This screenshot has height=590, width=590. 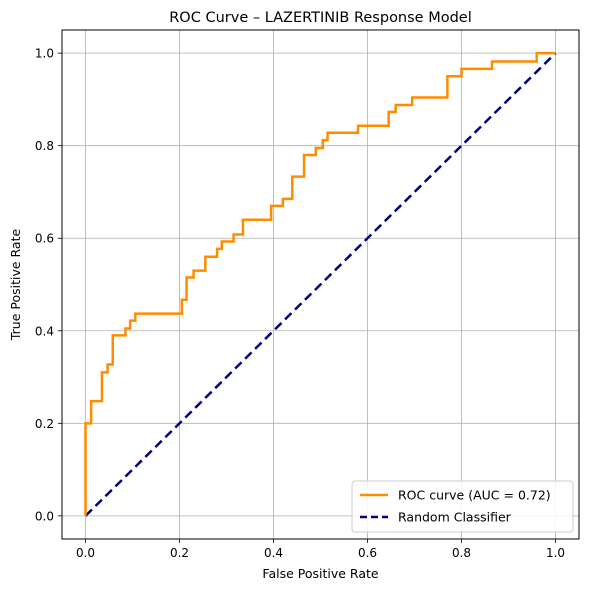 What do you see at coordinates (474, 495) in the screenshot?
I see `legend-label-roc: ROC curve (AUC = 0.72)` at bounding box center [474, 495].